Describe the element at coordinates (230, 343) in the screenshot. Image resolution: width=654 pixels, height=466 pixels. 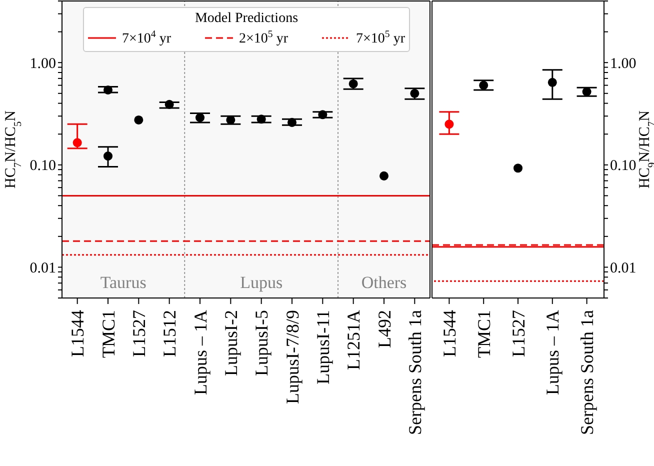
I see `x-tick-label: LupusI-2` at that location.